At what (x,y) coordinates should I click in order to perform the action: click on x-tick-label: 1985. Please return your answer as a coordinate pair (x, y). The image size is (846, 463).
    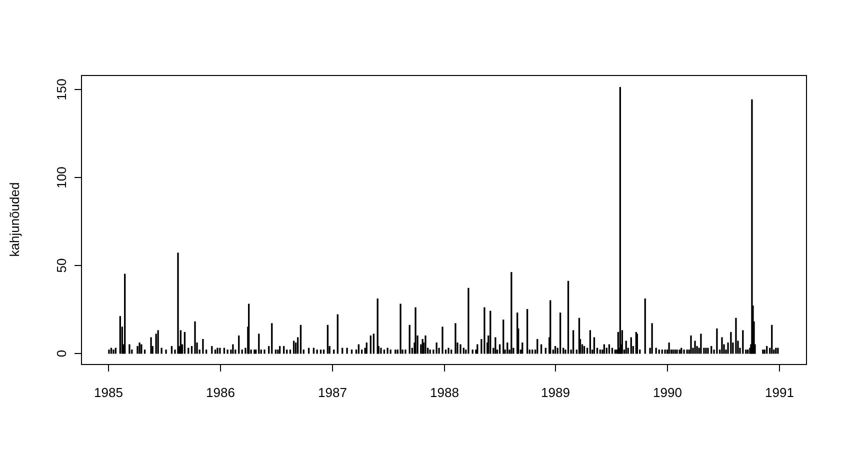
    Looking at the image, I should click on (108, 392).